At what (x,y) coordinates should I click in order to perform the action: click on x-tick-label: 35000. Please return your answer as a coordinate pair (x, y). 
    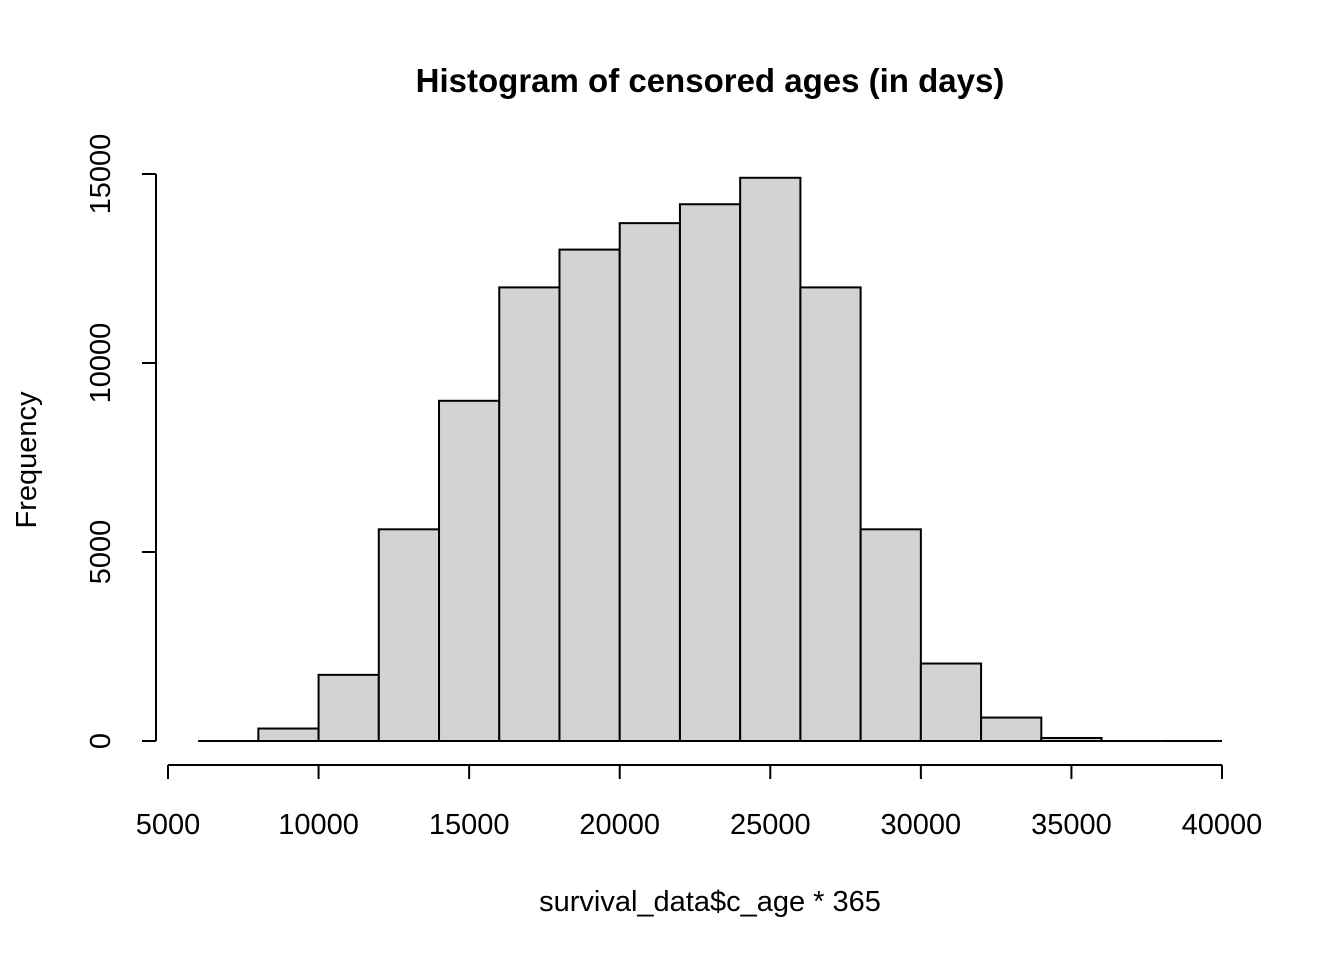
    Looking at the image, I should click on (1071, 825).